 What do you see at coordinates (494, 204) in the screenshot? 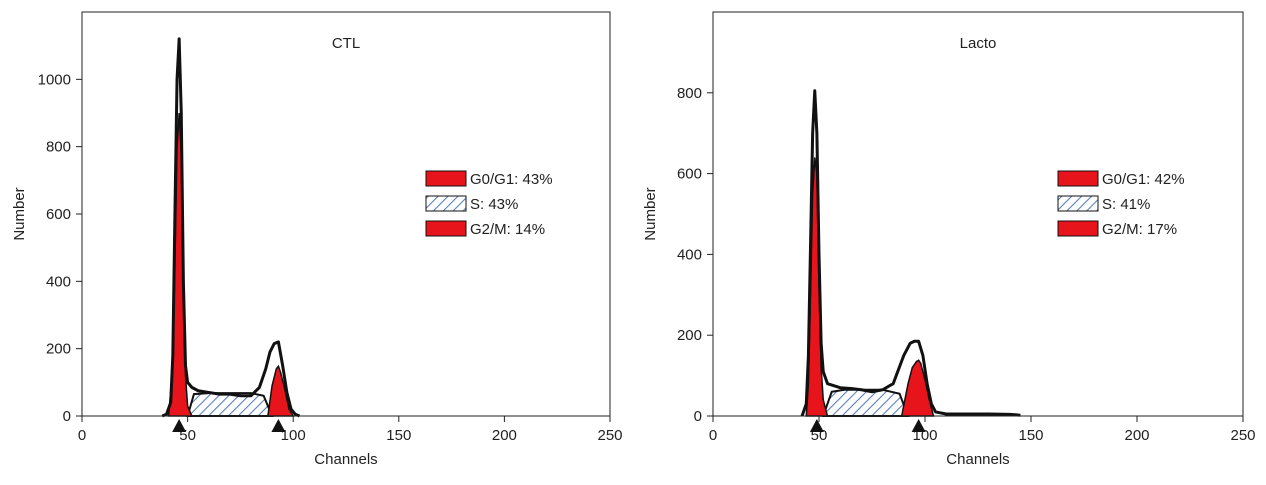
I see `legend-label: S: 43%` at bounding box center [494, 204].